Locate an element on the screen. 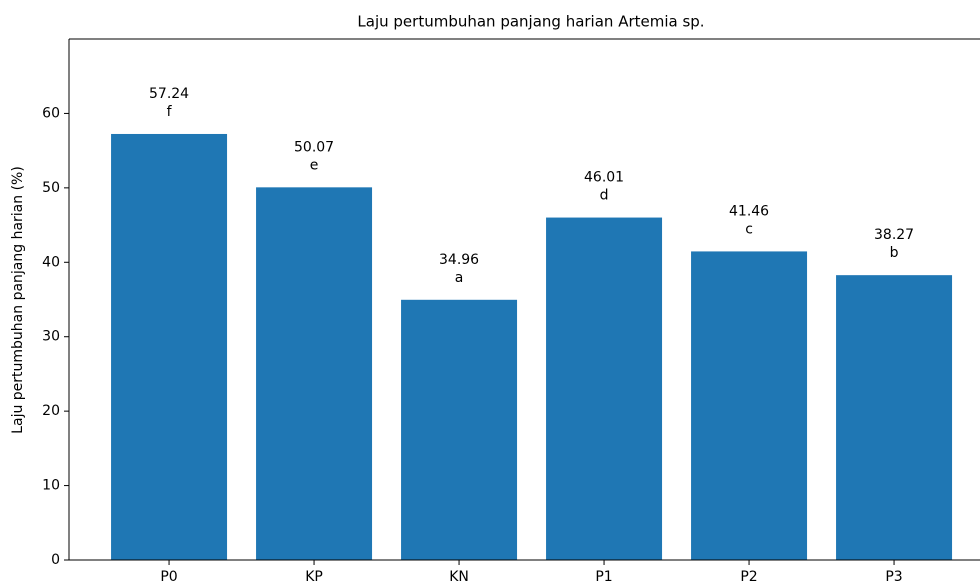 The width and height of the screenshot is (980, 586). x-tick-label: P0 is located at coordinates (168, 577).